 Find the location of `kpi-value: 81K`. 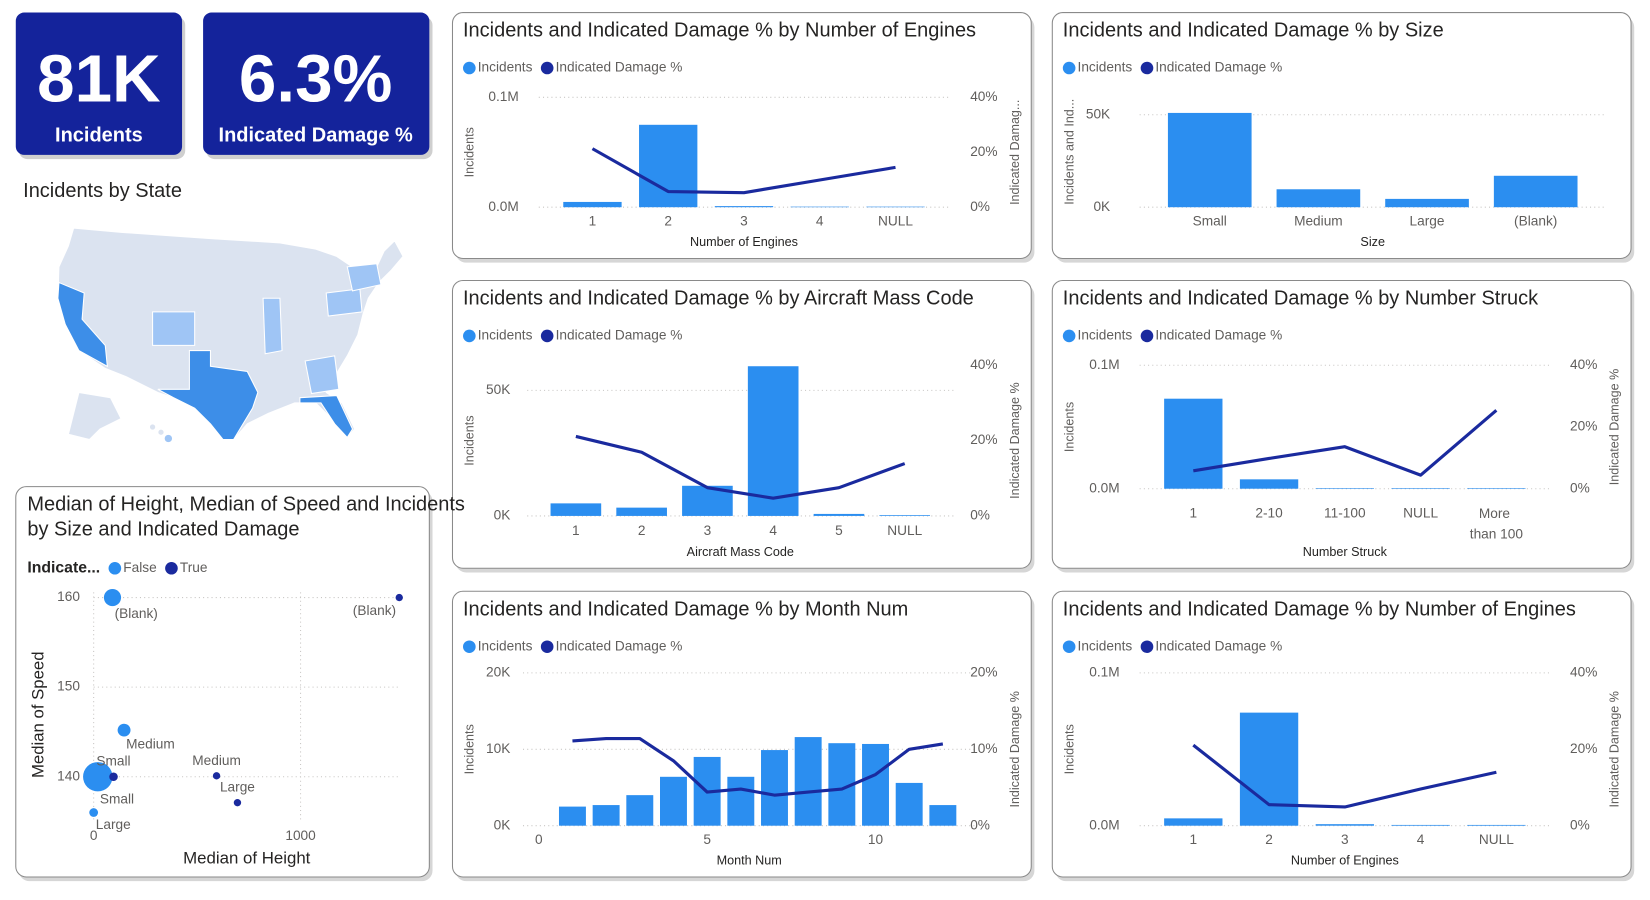

kpi-value: 81K is located at coordinates (99, 79).